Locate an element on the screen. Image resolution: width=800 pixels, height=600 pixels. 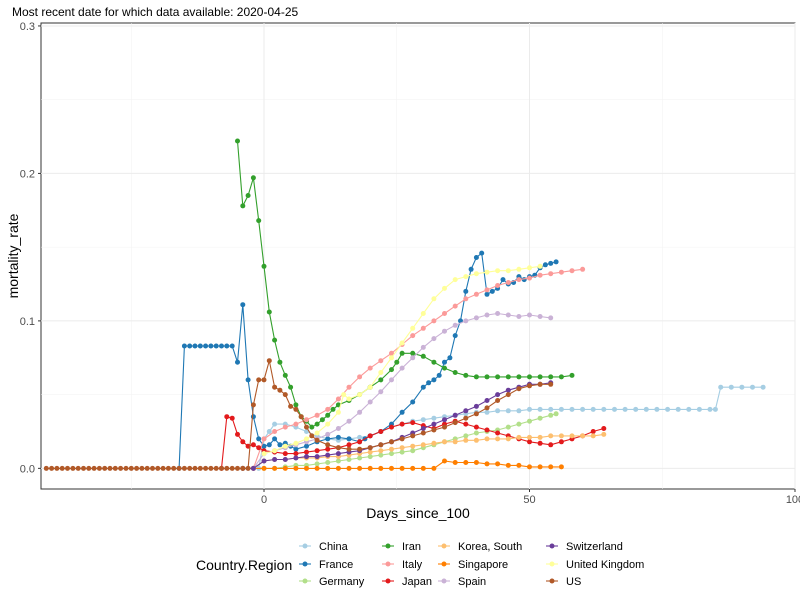
legend-label: Switzerland is located at coordinates (594, 547).